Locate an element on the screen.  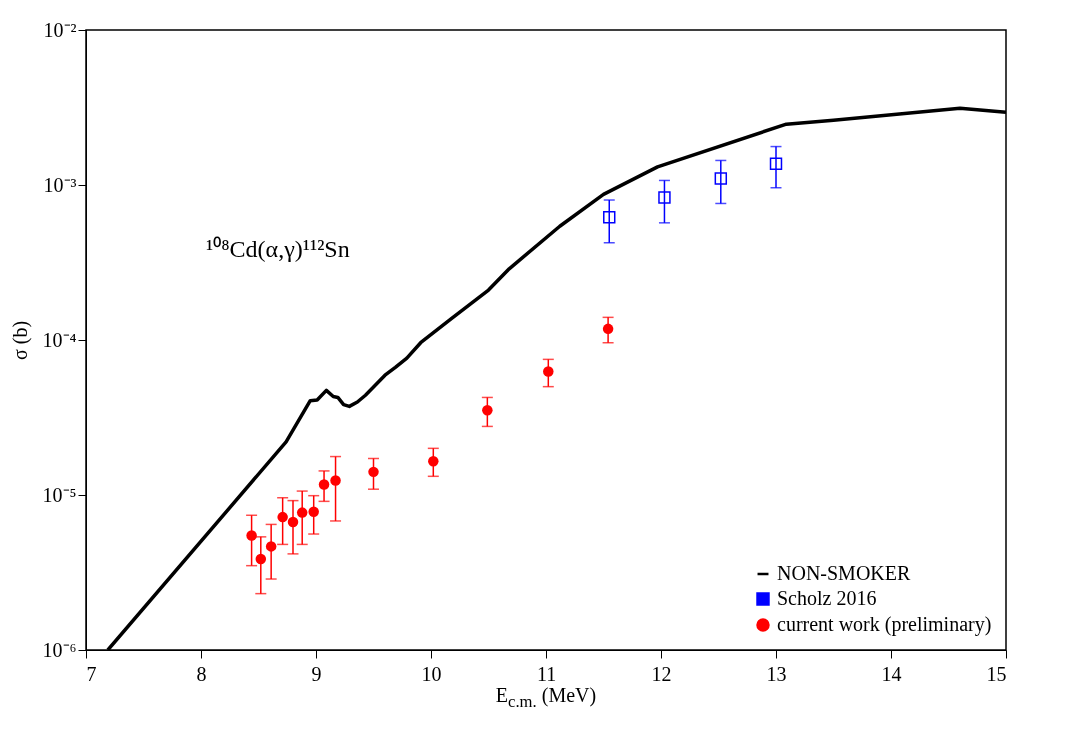
x-tick-label: 8 is located at coordinates (201, 673).